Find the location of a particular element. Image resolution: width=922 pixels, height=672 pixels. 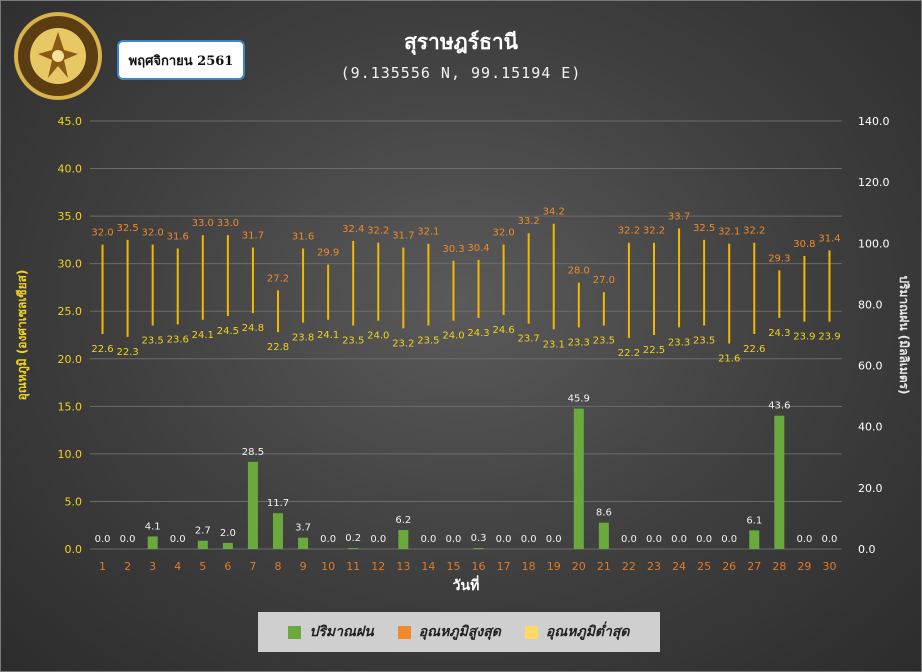

x-tick-label: 20 is located at coordinates (579, 566).